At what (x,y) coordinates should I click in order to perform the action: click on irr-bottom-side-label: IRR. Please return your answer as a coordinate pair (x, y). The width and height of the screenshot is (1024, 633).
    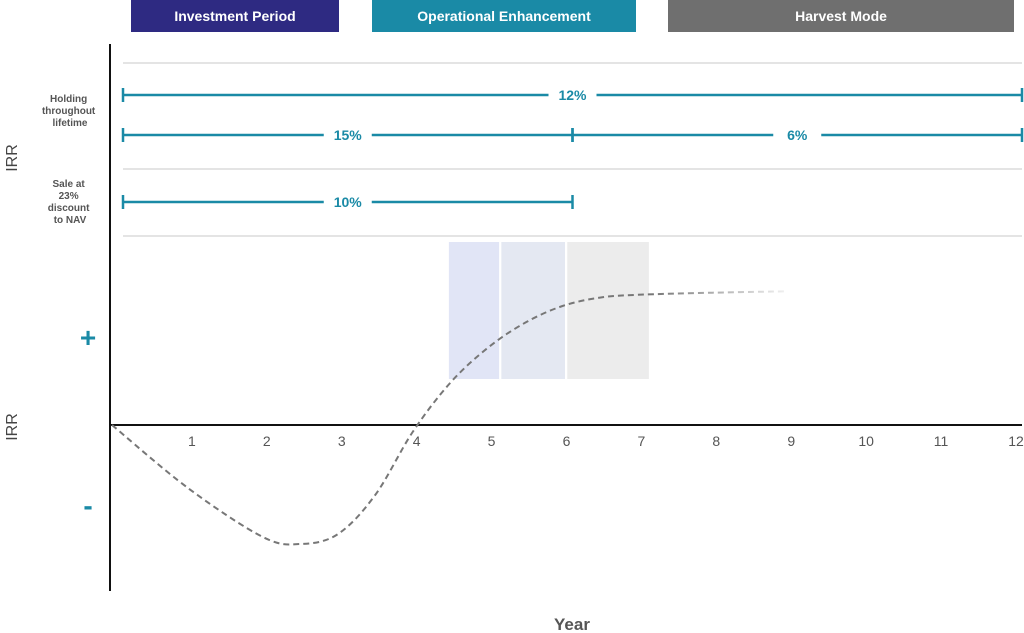
    Looking at the image, I should click on (12, 427).